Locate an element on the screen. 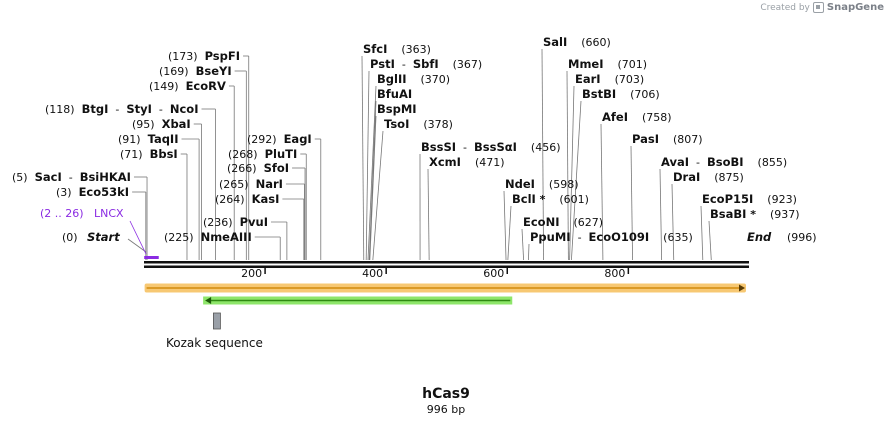 Image resolution: width=892 pixels, height=424 pixels. enzyme-name: Eco53kI is located at coordinates (104, 192).